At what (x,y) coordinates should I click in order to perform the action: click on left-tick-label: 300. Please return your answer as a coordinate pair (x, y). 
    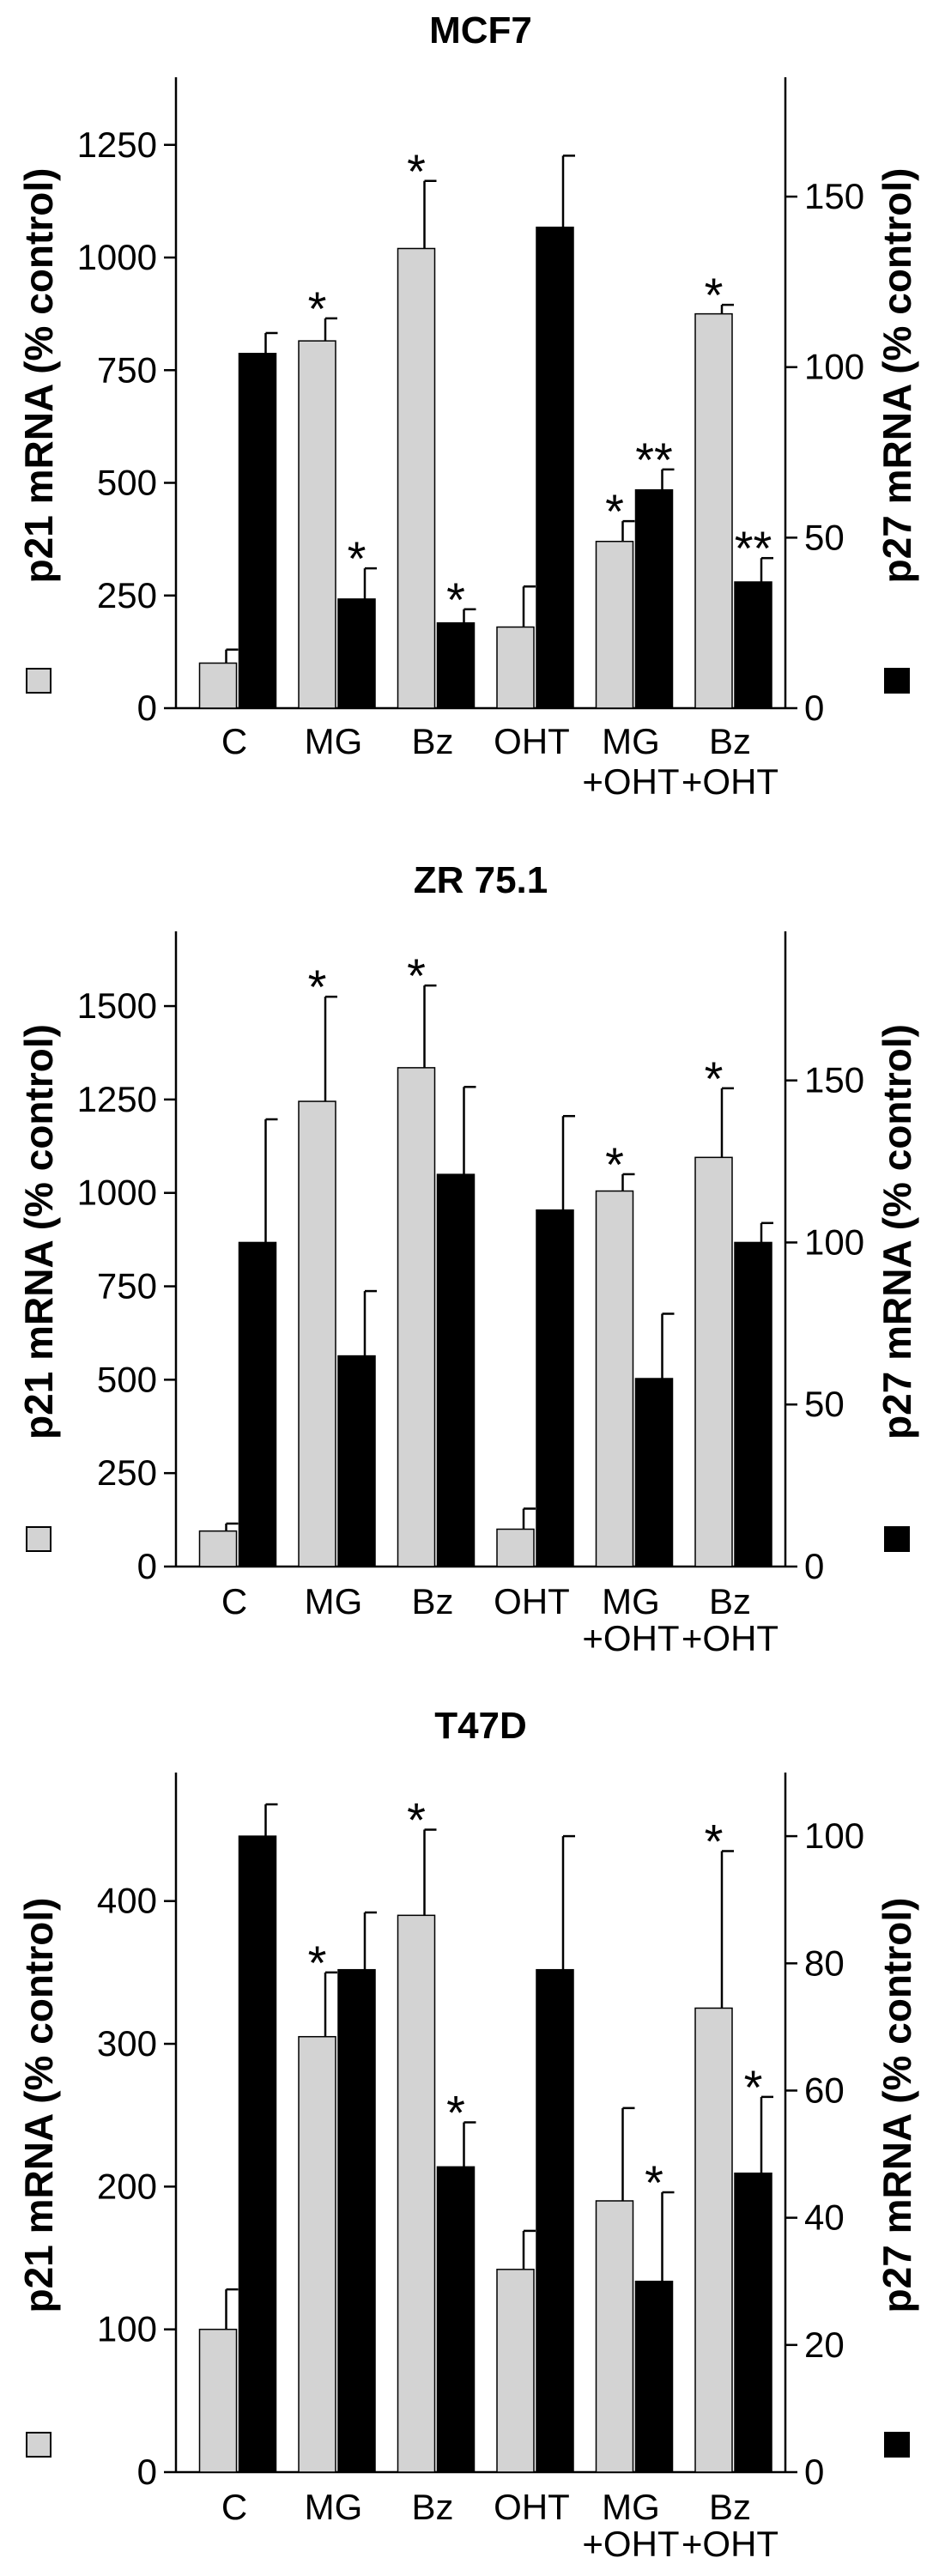
    Looking at the image, I should click on (127, 2043).